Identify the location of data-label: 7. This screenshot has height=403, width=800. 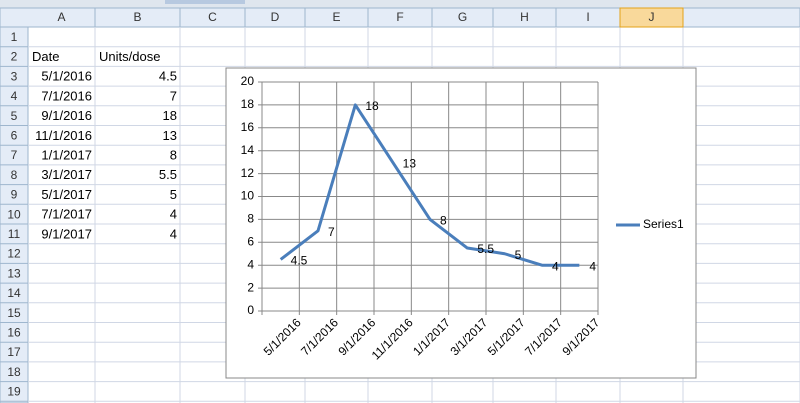
(331, 232).